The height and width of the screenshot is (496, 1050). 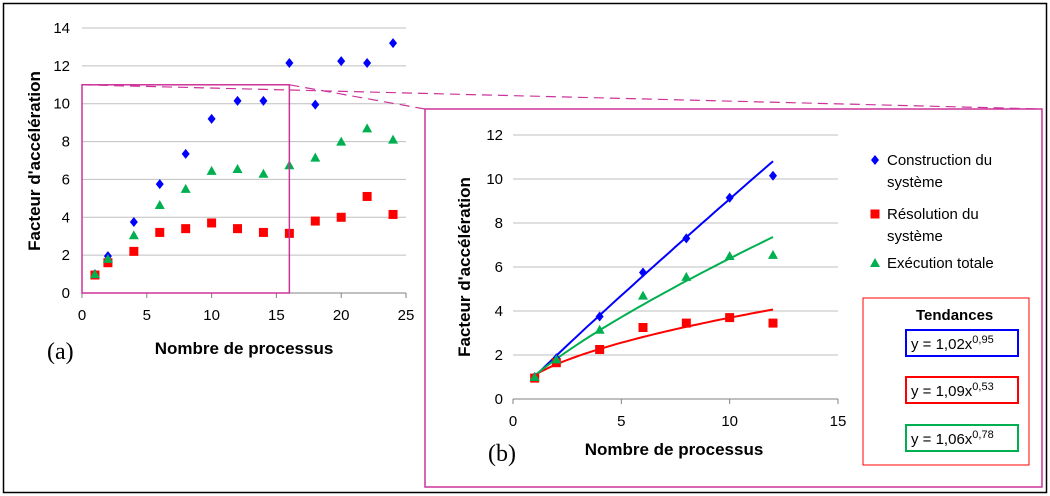 What do you see at coordinates (494, 135) in the screenshot?
I see `panel-b-y-tick-label: 12` at bounding box center [494, 135].